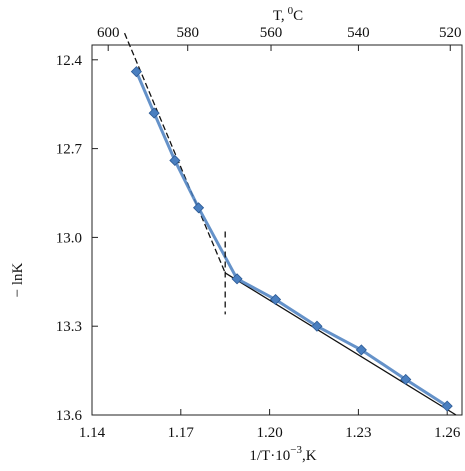 The height and width of the screenshot is (471, 465). I want to click on x-tick-label: 1.20, so click(269, 433).